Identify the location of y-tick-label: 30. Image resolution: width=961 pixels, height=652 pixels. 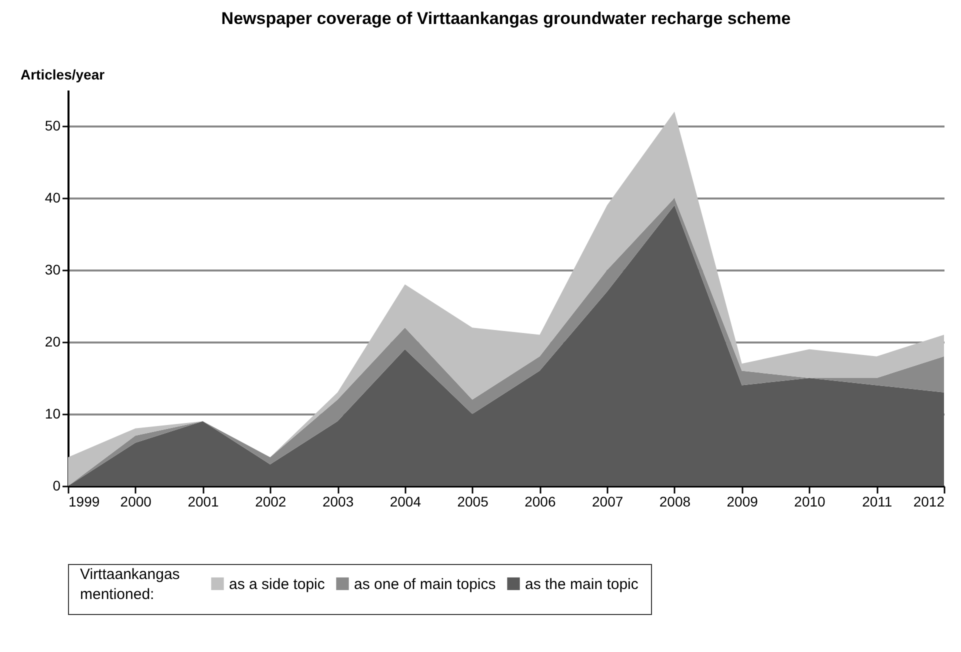
(52, 270).